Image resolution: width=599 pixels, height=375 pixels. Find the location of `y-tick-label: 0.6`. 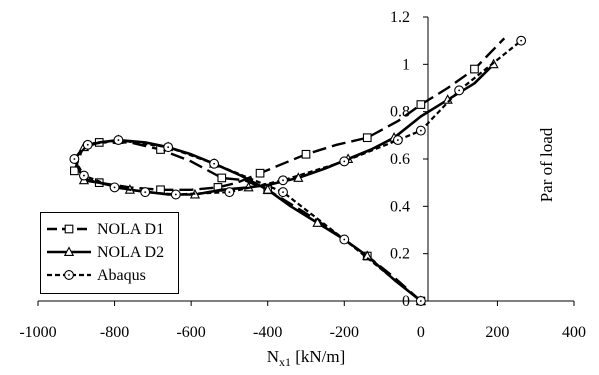

y-tick-label: 0.6 is located at coordinates (400, 159).